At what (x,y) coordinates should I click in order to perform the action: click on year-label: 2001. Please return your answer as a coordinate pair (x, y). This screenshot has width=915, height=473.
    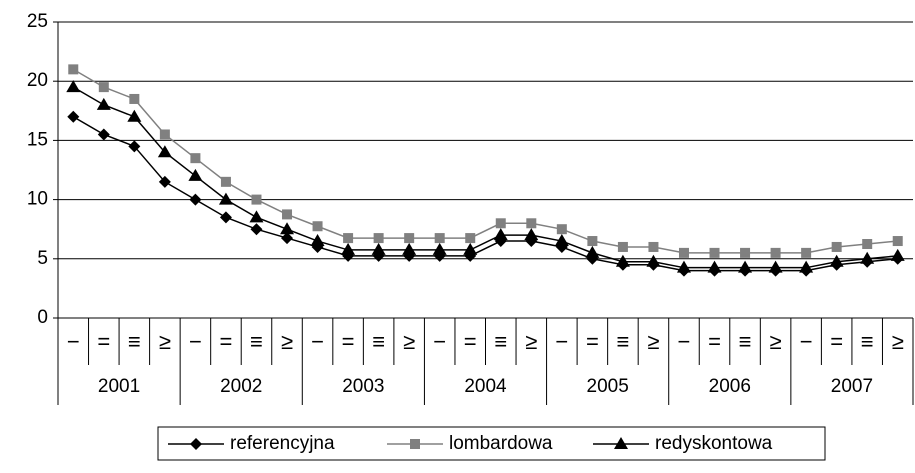
    Looking at the image, I should click on (119, 386).